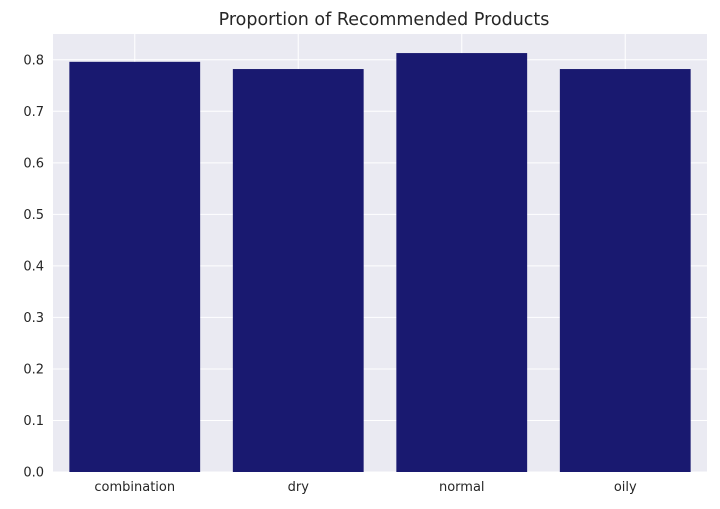  Describe the element at coordinates (299, 487) in the screenshot. I see `x-tick-label-dry: dry` at that location.